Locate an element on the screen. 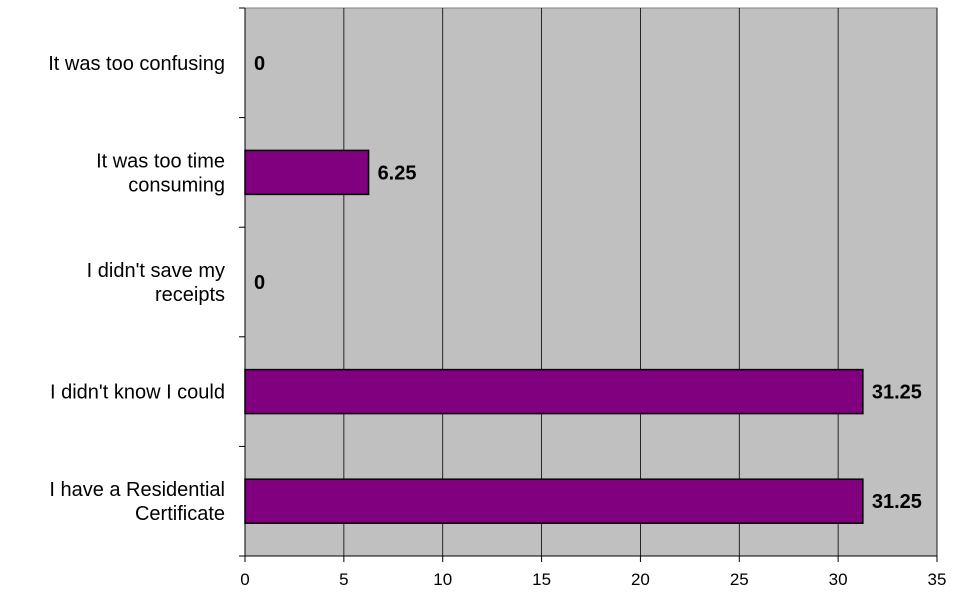 The height and width of the screenshot is (603, 954). category-label-line: I didn't know I could is located at coordinates (137, 393).